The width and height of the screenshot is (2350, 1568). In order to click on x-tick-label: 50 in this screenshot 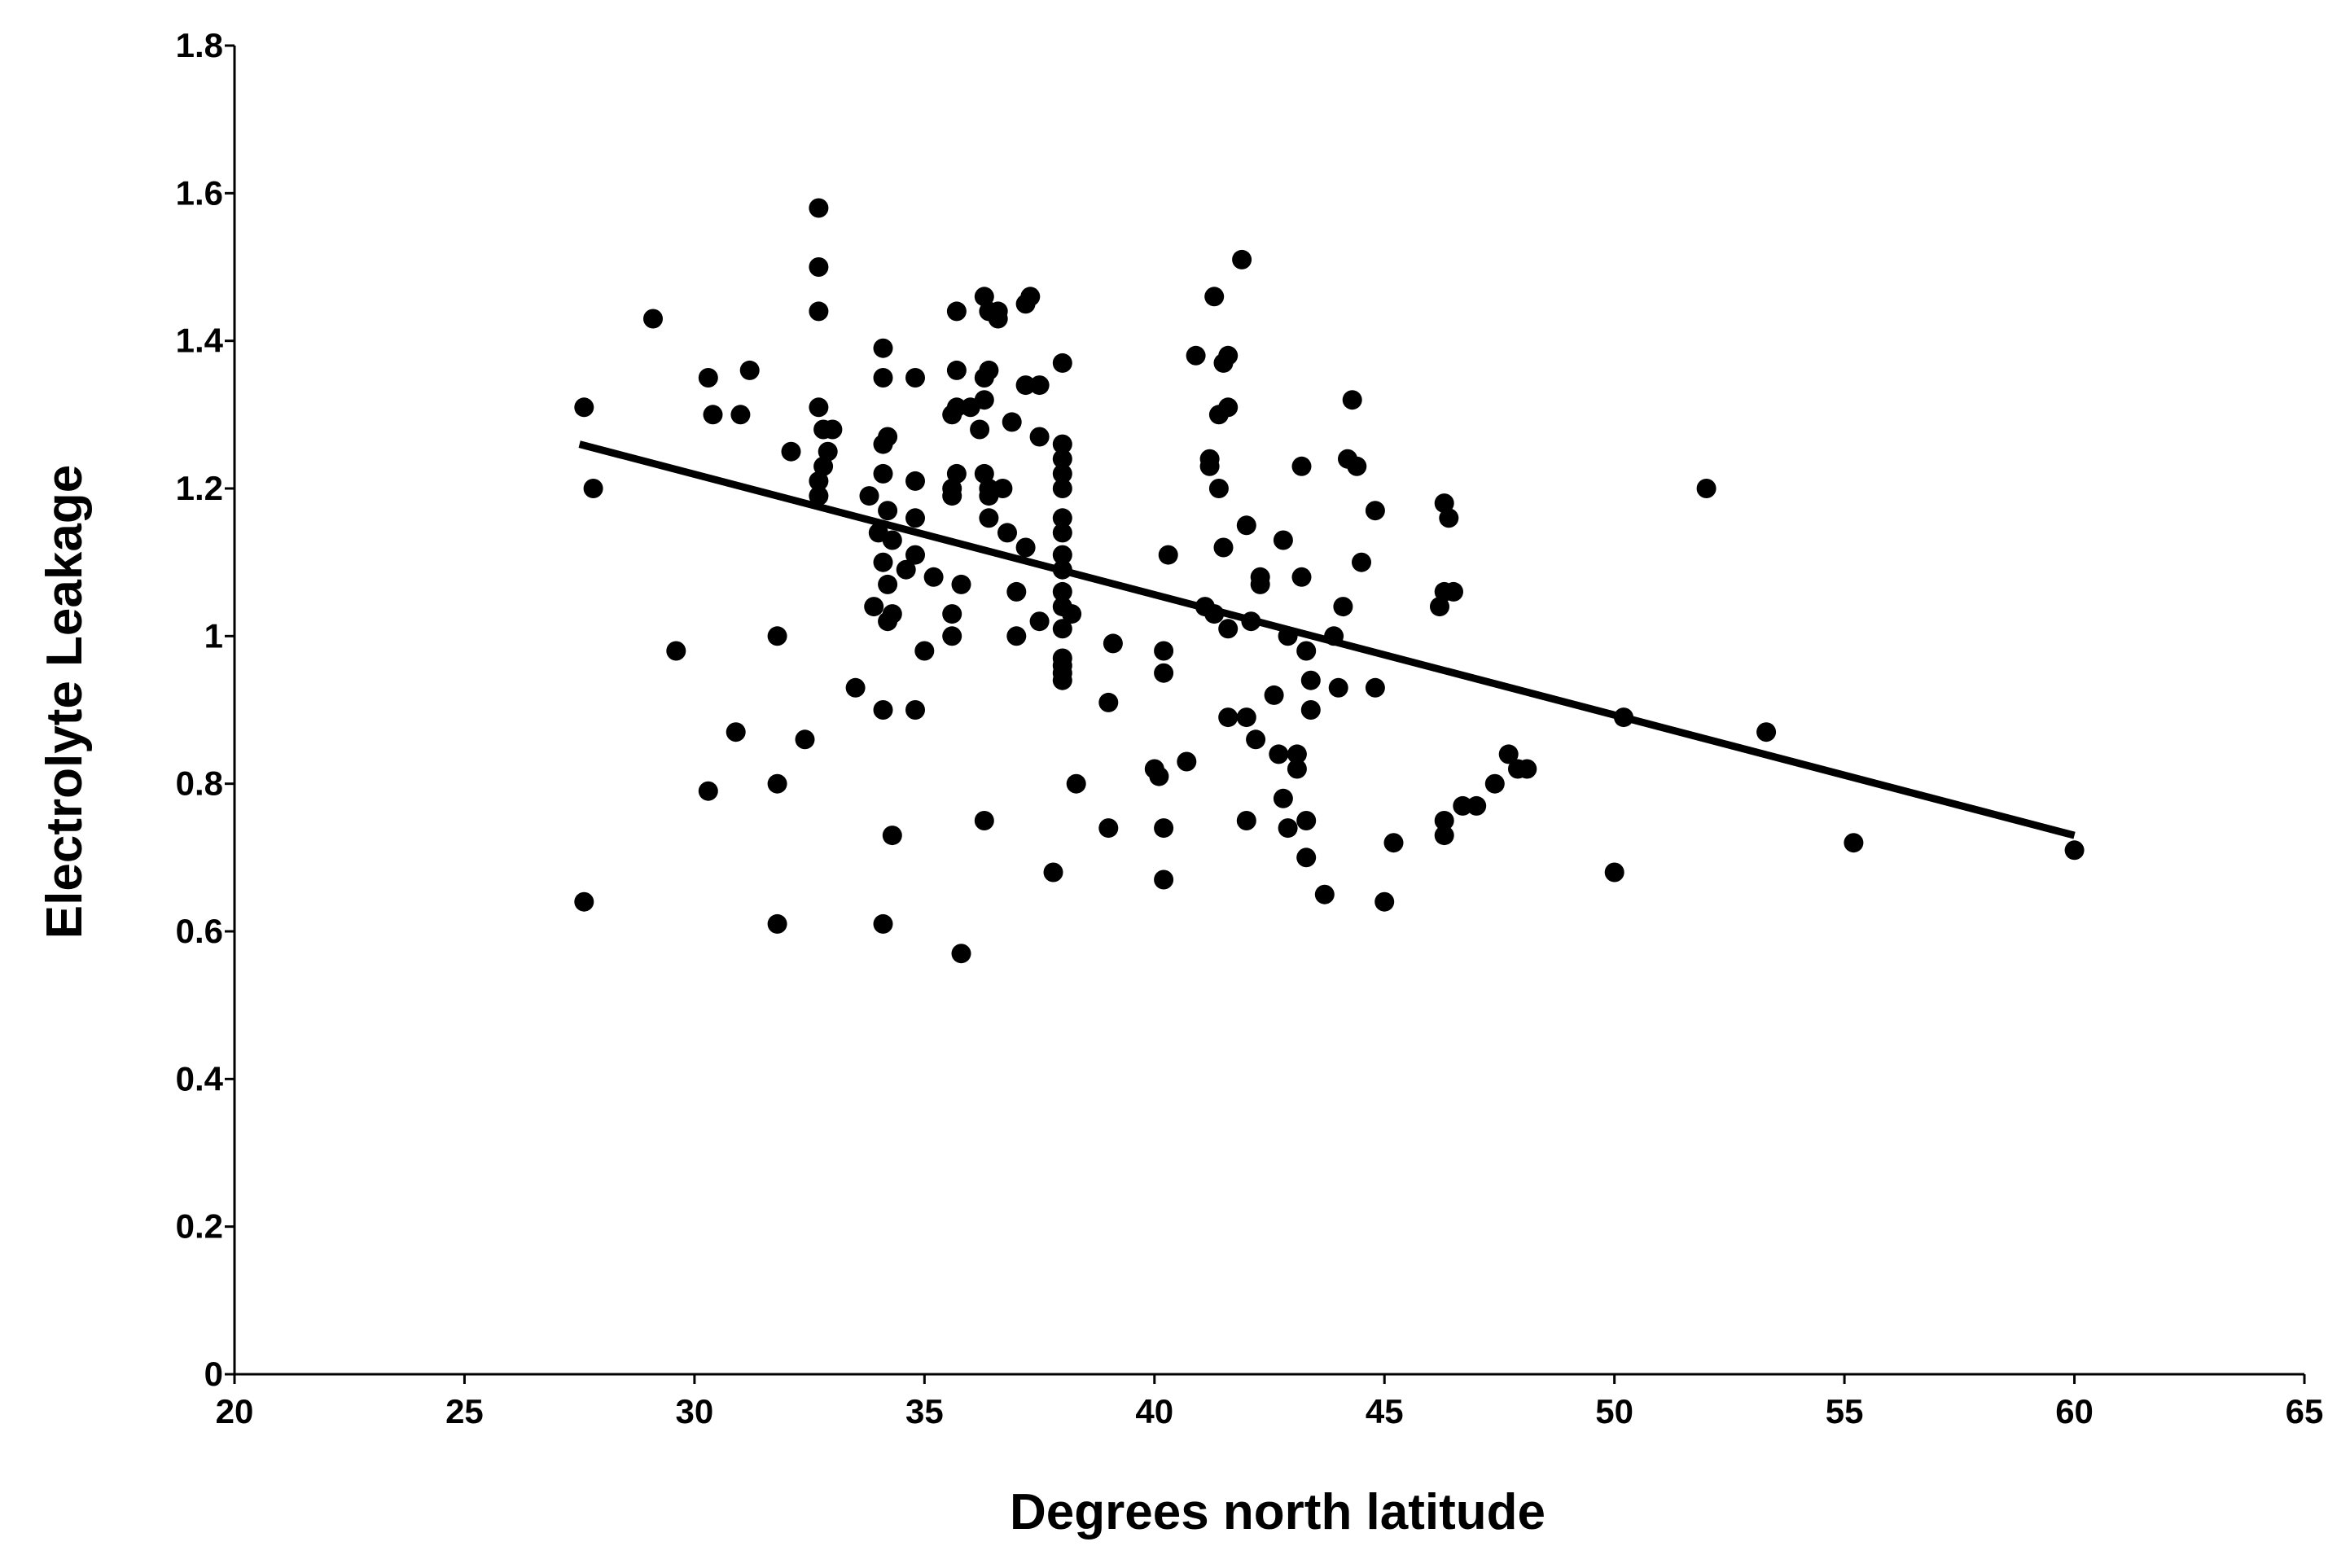, I will do `click(1614, 1411)`.